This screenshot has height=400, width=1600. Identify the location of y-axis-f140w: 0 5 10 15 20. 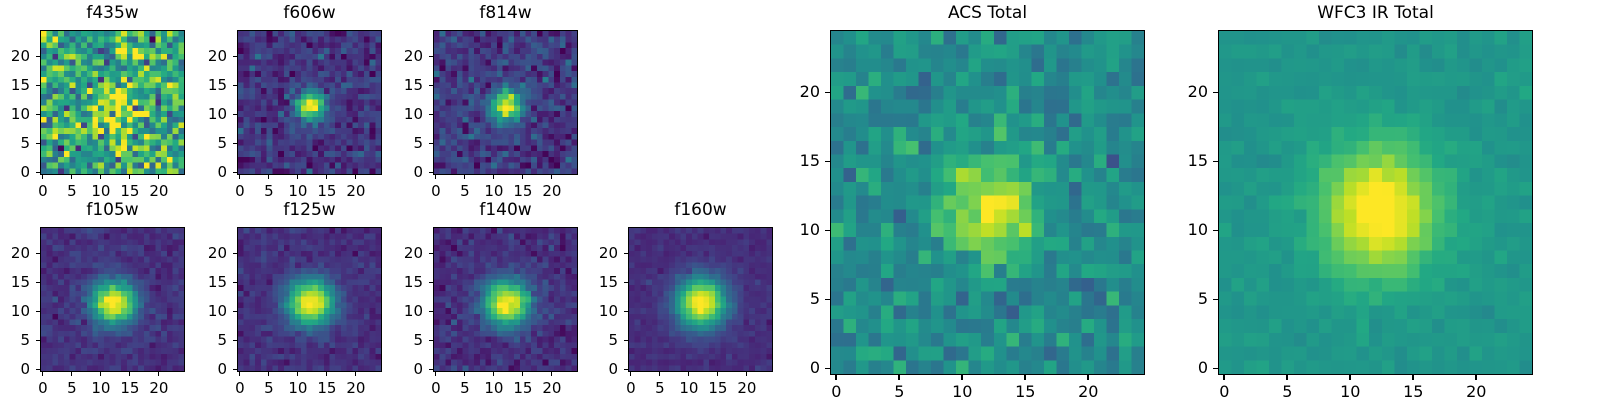
(411, 302).